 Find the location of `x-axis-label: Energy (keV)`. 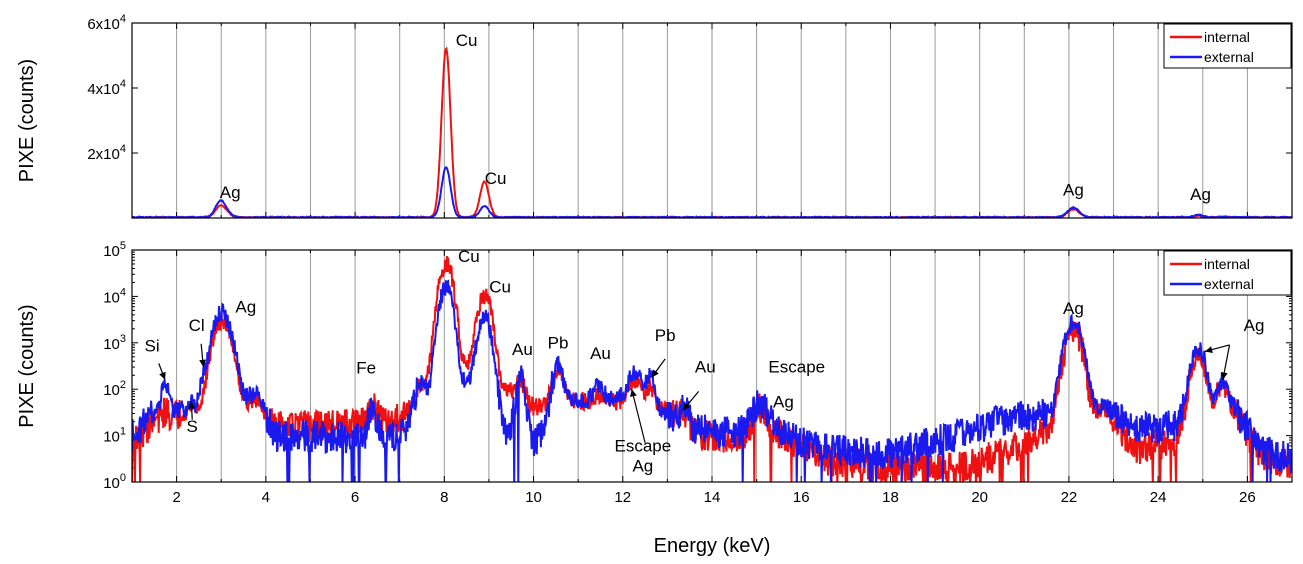

x-axis-label: Energy (keV) is located at coordinates (712, 546).